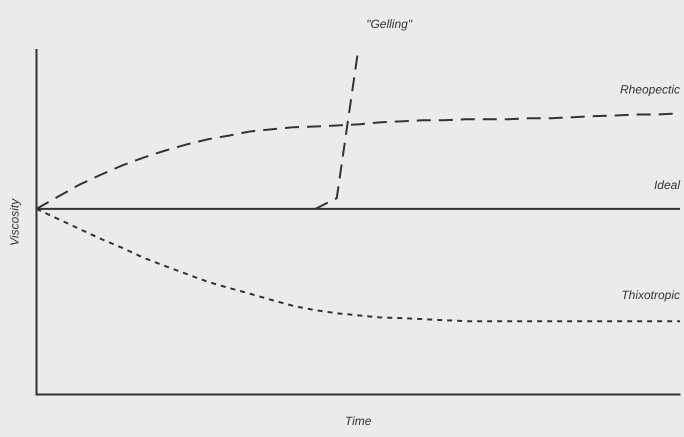 The width and height of the screenshot is (684, 437). Describe the element at coordinates (15, 222) in the screenshot. I see `y-axis-title: Viscosity` at that location.